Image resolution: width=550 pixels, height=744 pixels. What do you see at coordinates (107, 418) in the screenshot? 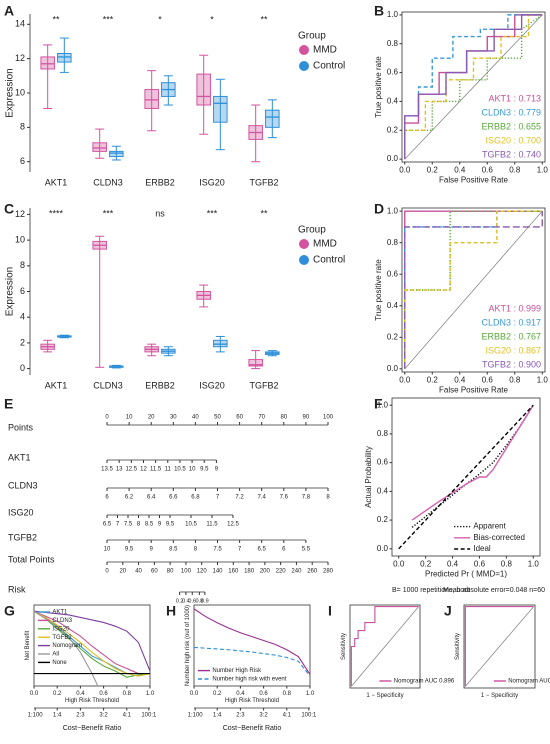
I see `scale-label: 0` at bounding box center [107, 418].